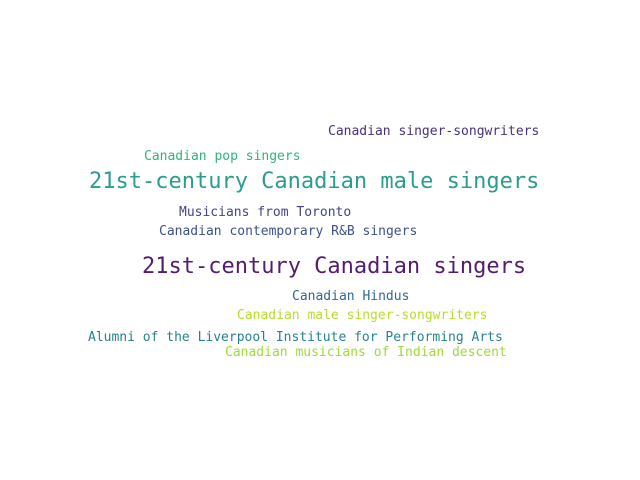  Describe the element at coordinates (314, 181) in the screenshot. I see `word-21st-century-canadian-male-singers: 21st-century Canadian male singers` at that location.